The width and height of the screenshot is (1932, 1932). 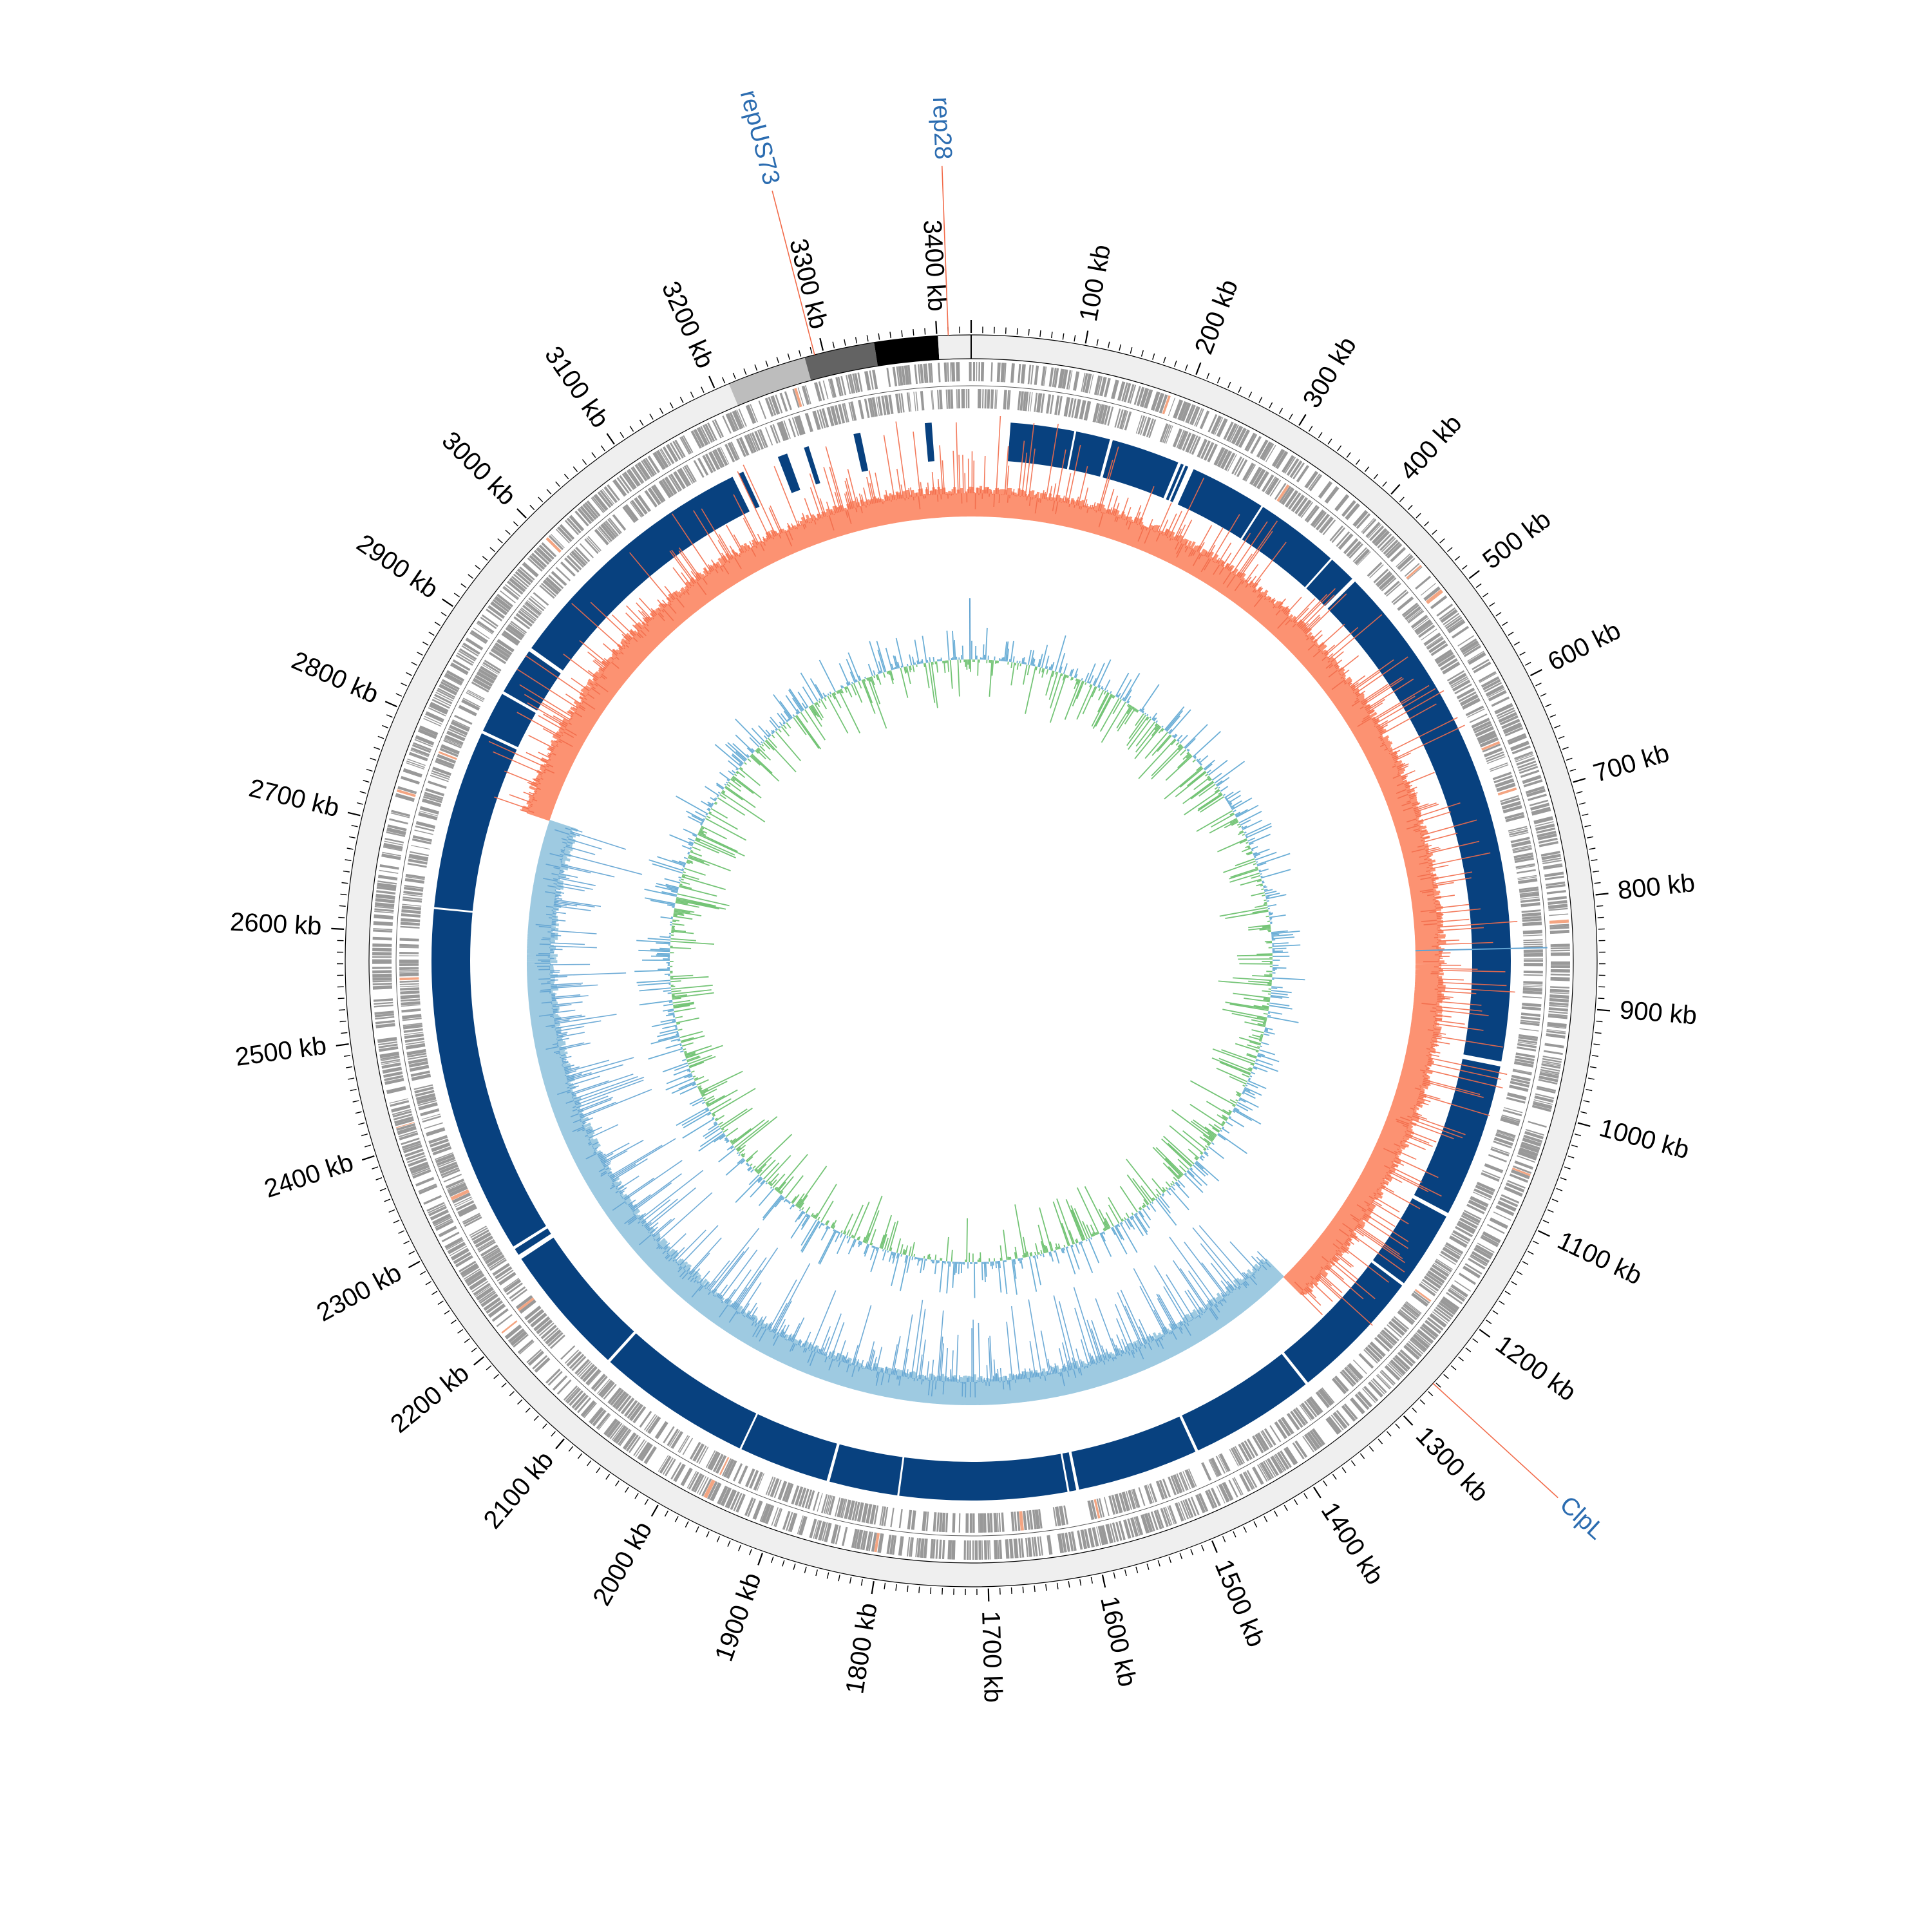 What do you see at coordinates (1656, 887) in the screenshot?
I see `tick-label: 800 kb` at bounding box center [1656, 887].